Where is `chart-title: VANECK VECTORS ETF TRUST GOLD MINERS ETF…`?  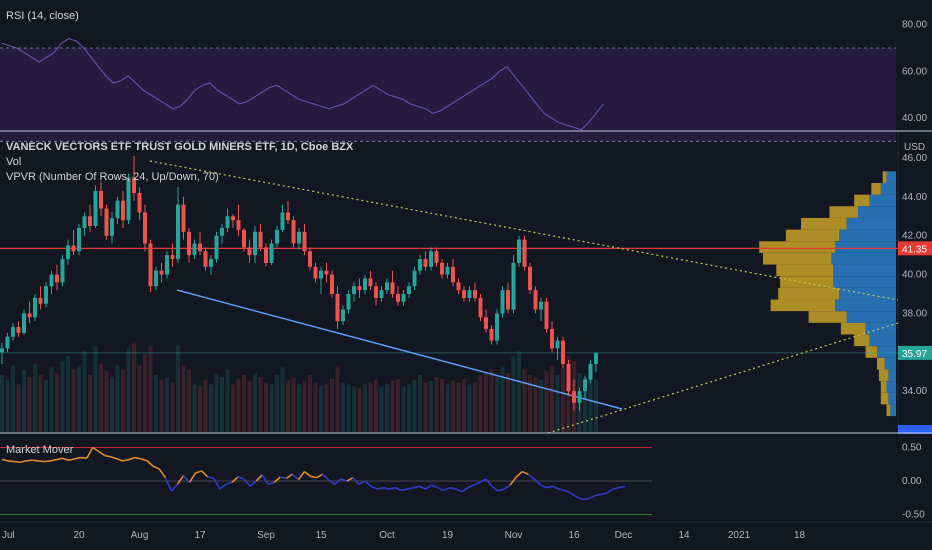
chart-title: VANECK VECTORS ETF TRUST GOLD MINERS ETF… is located at coordinates (180, 147).